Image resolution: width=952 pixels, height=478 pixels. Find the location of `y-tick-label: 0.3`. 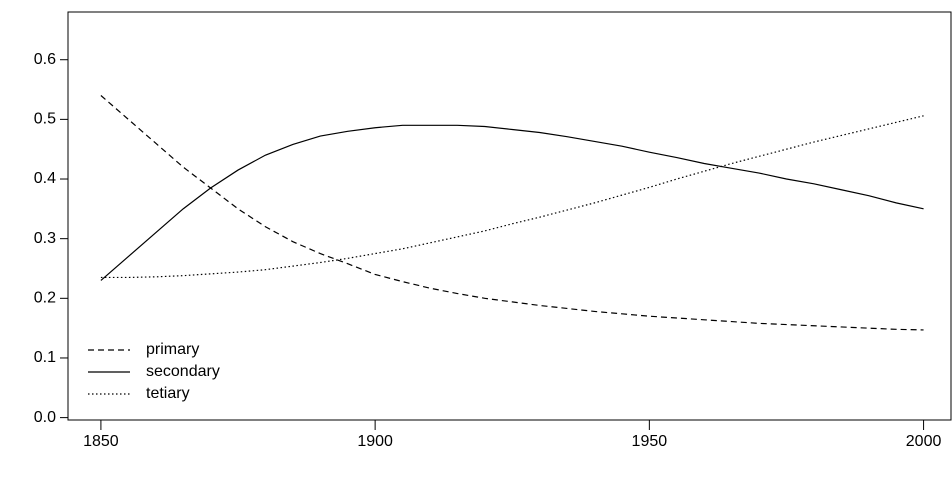

y-tick-label: 0.3 is located at coordinates (45, 238).